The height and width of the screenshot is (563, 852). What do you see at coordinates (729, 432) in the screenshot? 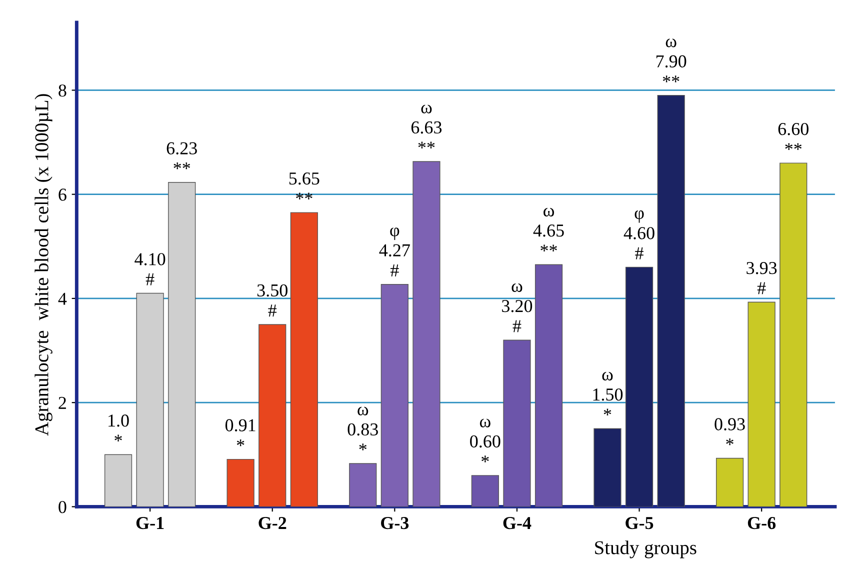
I see `data-label: 0.93 *` at bounding box center [729, 432].